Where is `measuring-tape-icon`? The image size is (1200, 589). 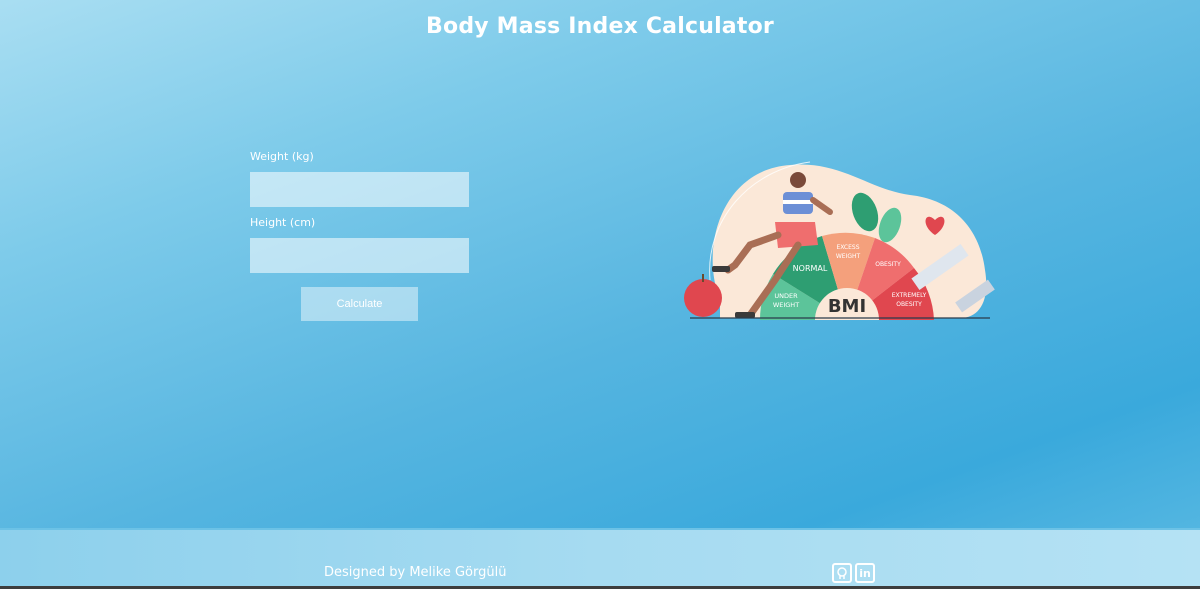
measuring-tape-icon is located at coordinates (953, 278).